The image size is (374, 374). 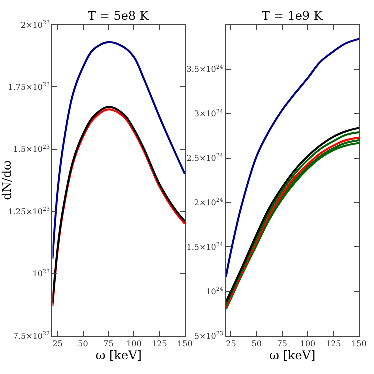 I want to click on y-tick-label: 10$^{24}$, so click(x=215, y=291).